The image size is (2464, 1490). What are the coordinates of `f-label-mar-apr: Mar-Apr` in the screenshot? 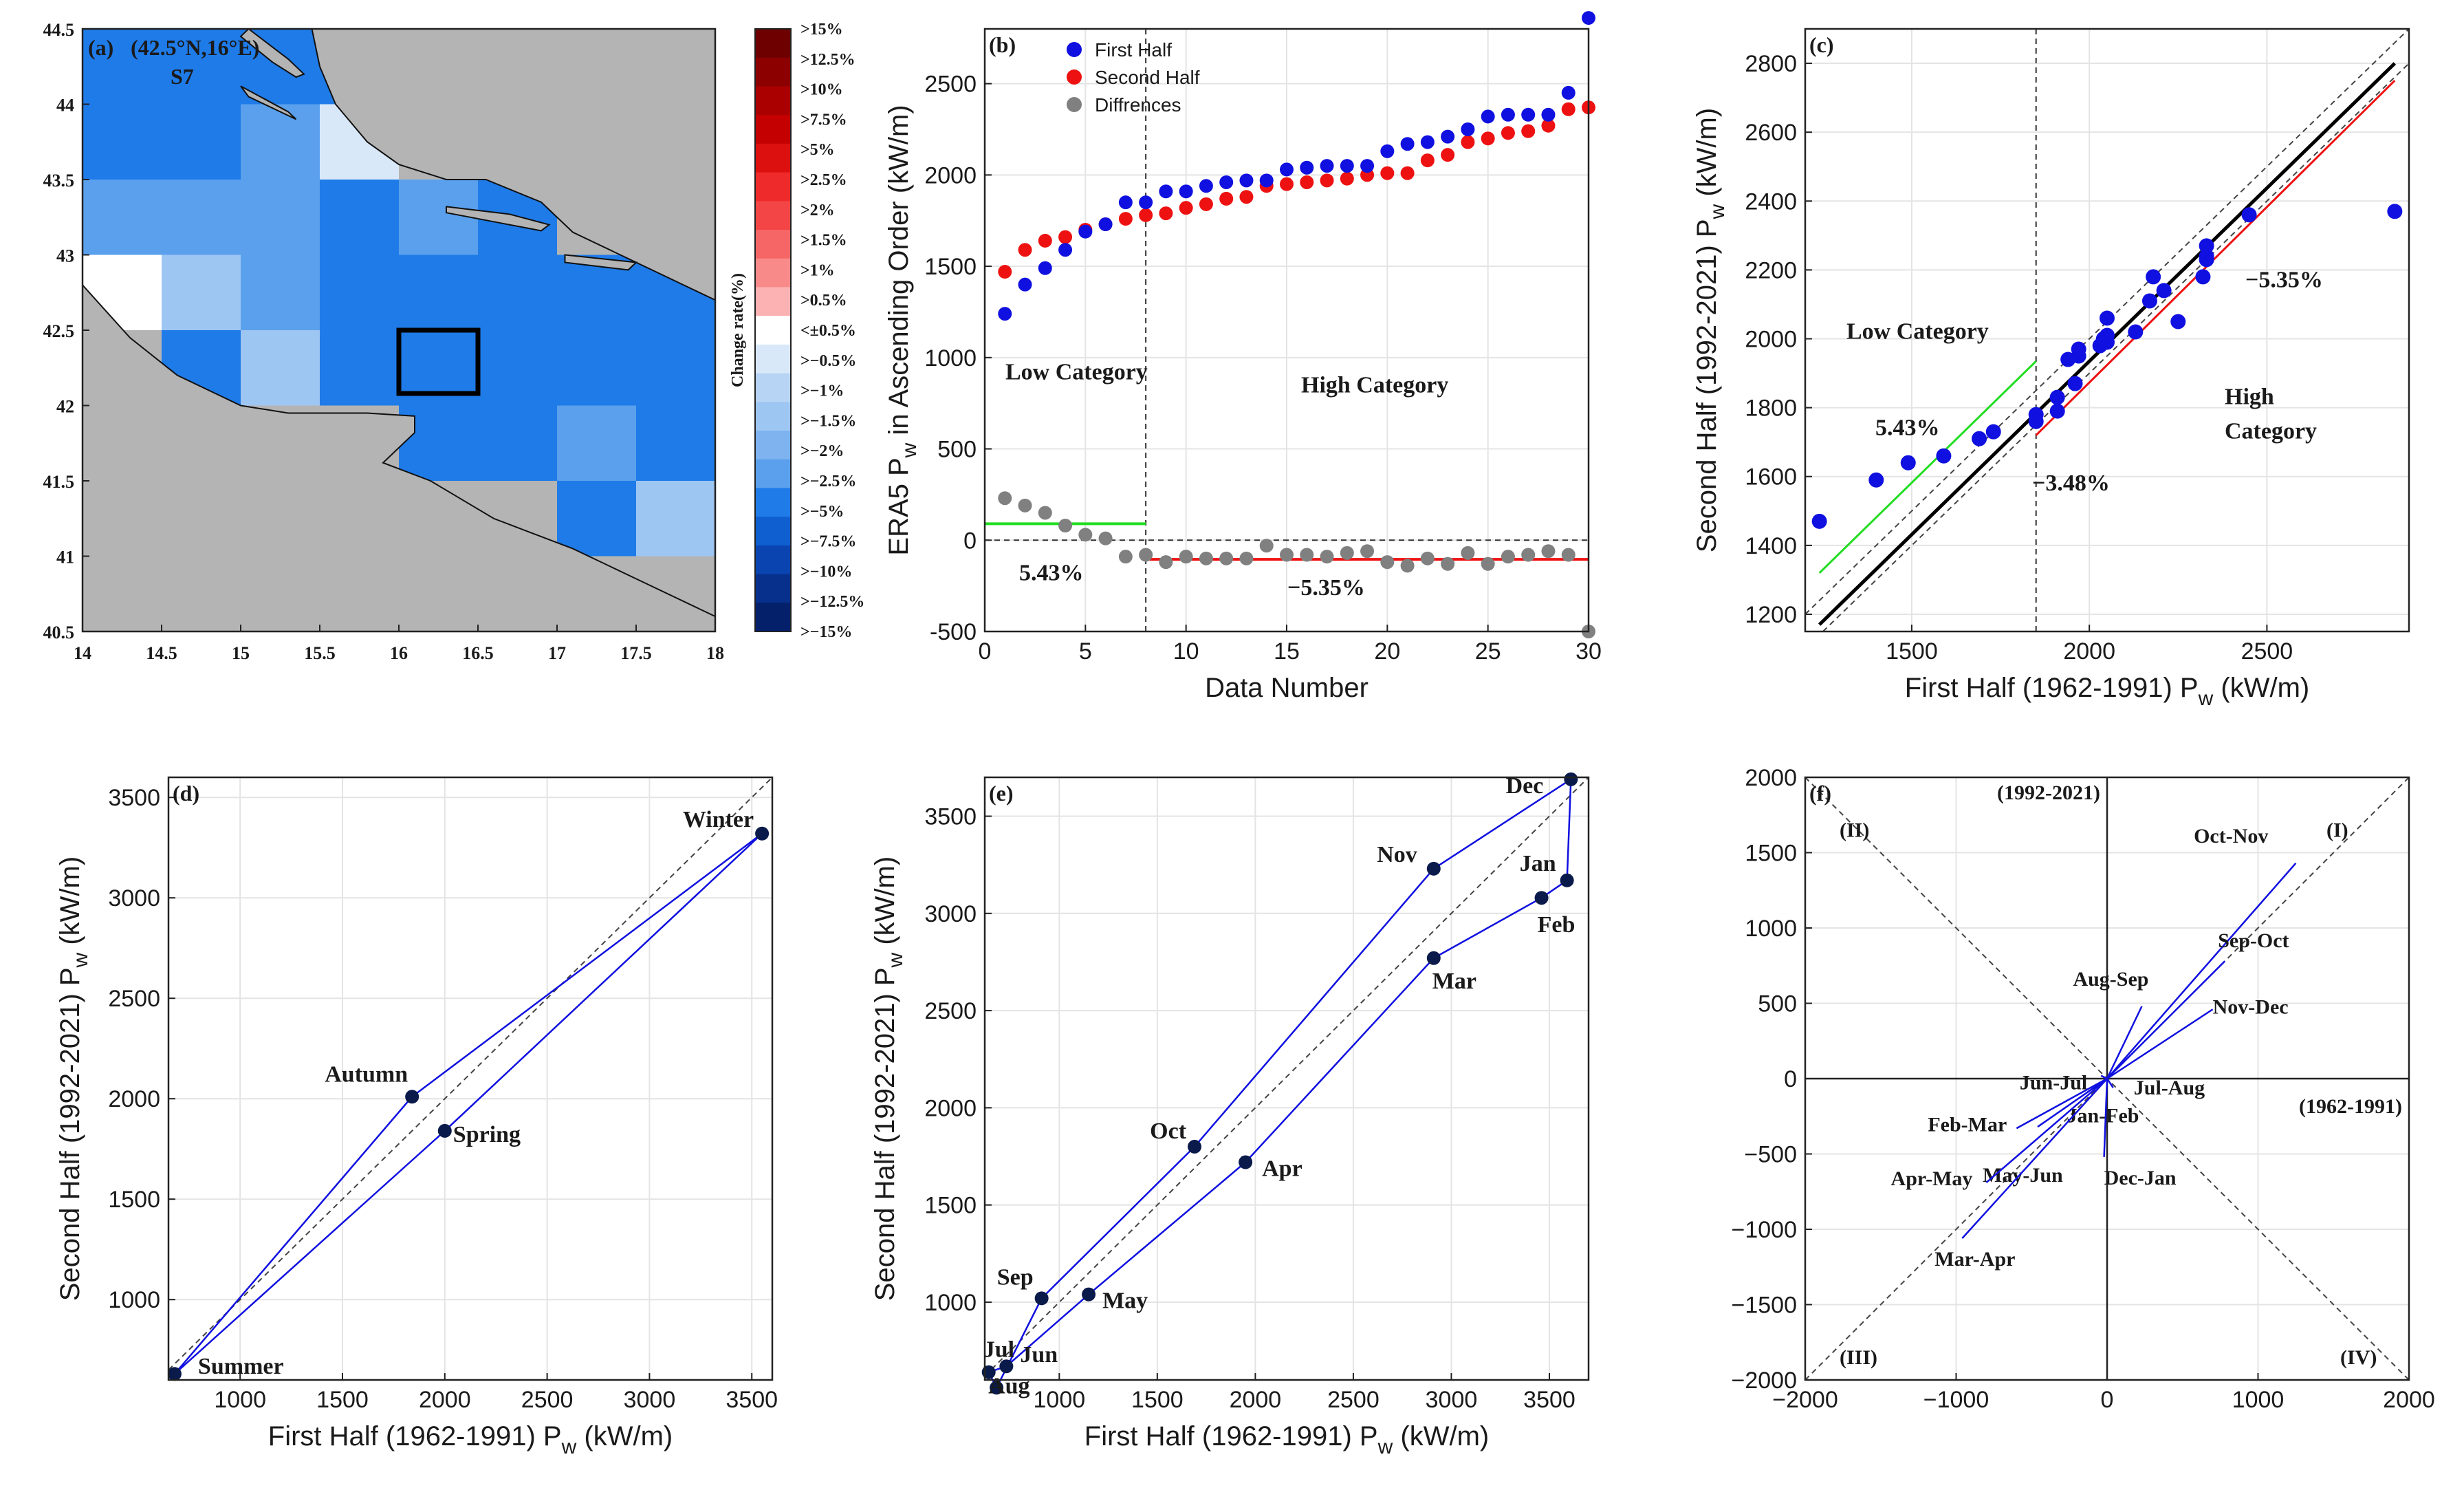 It's located at (1975, 1259).